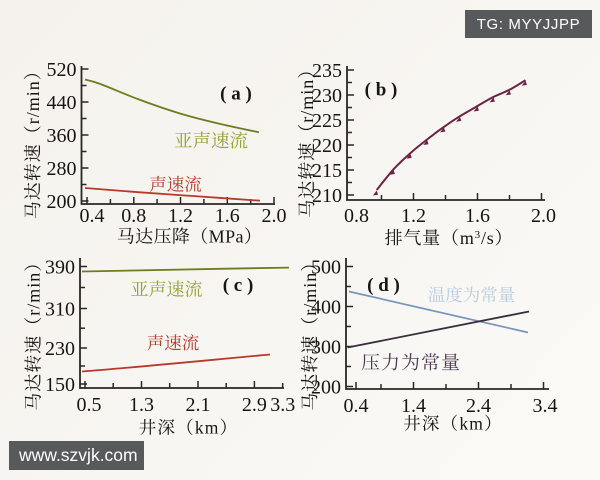 Image resolution: width=600 pixels, height=480 pixels. I want to click on svg-text: 500, so click(326, 268).